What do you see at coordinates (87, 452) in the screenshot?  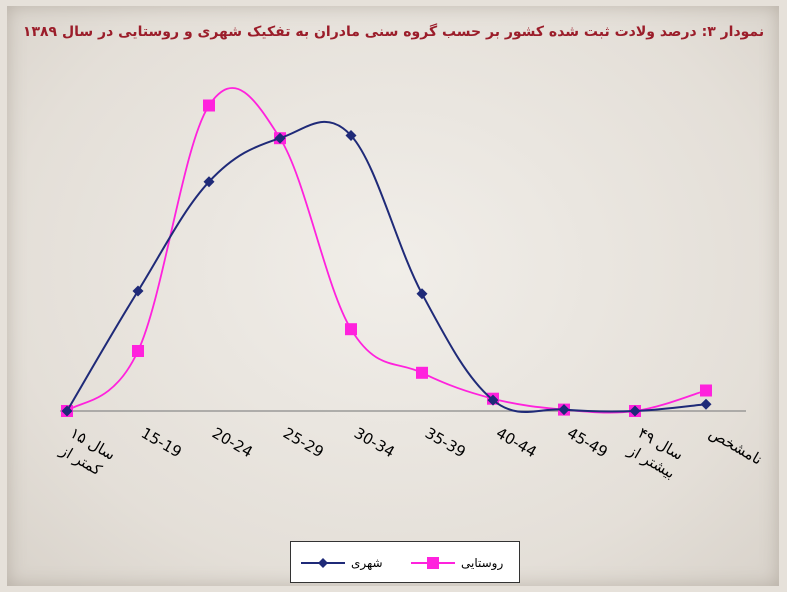 I see `x-tick-label: ۱۵ سالکمتر از` at bounding box center [87, 452].